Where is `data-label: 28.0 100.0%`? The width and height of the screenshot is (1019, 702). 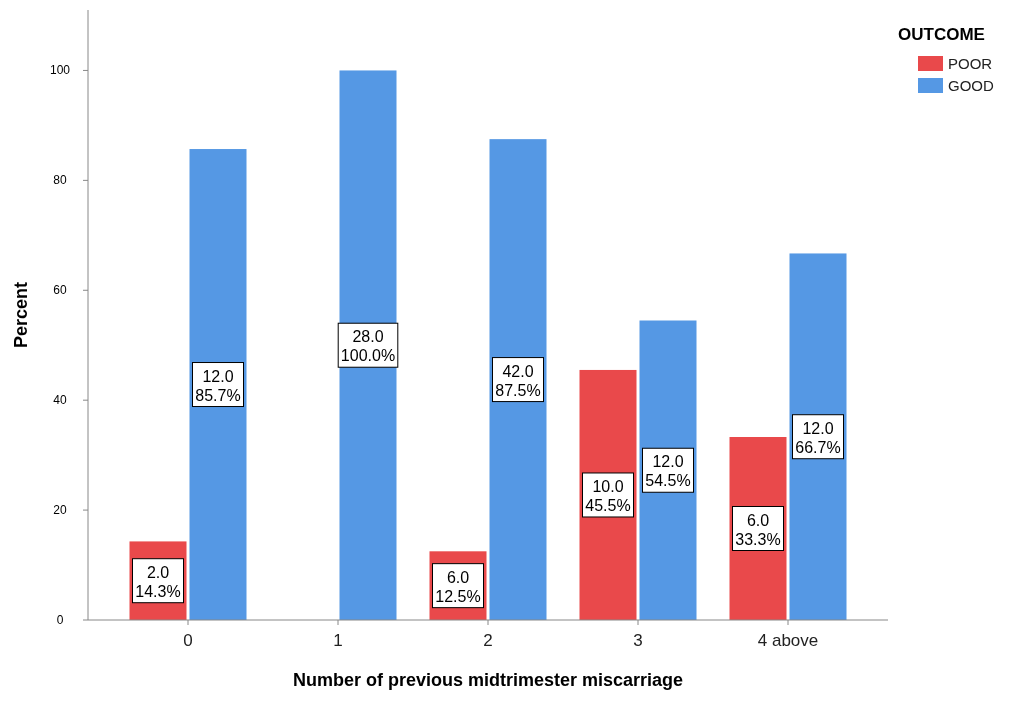
data-label: 28.0 100.0% is located at coordinates (368, 346).